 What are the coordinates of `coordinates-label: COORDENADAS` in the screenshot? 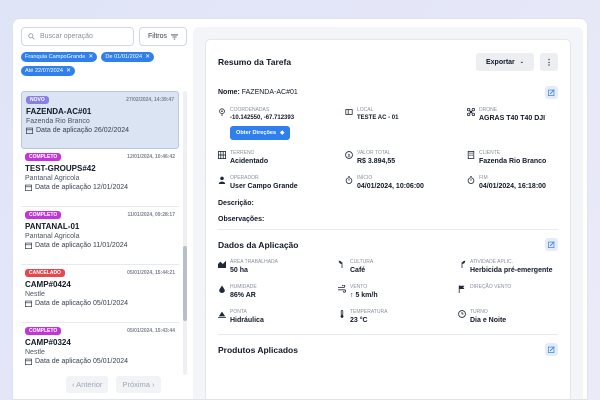 It's located at (250, 110).